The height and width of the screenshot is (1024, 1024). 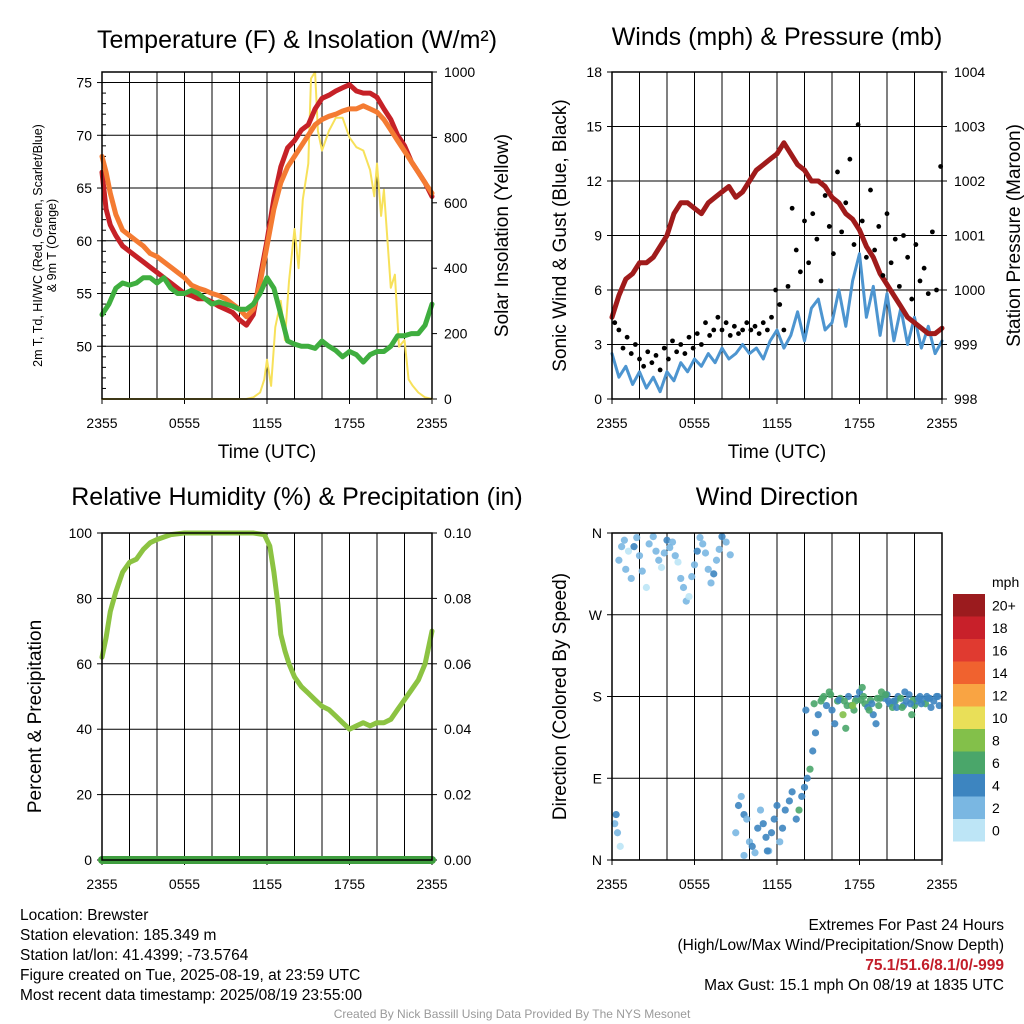 I want to click on location-text: Location: Brewster, so click(x=84, y=915).